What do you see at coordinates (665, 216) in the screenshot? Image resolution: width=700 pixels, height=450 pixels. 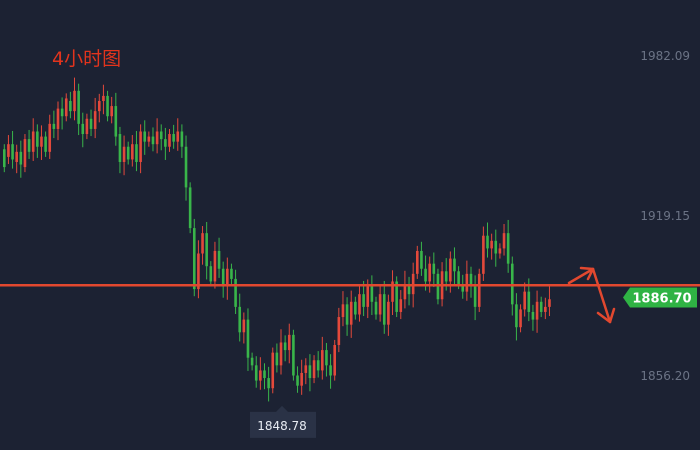 I see `y-tick-label: 1919.15` at bounding box center [665, 216].